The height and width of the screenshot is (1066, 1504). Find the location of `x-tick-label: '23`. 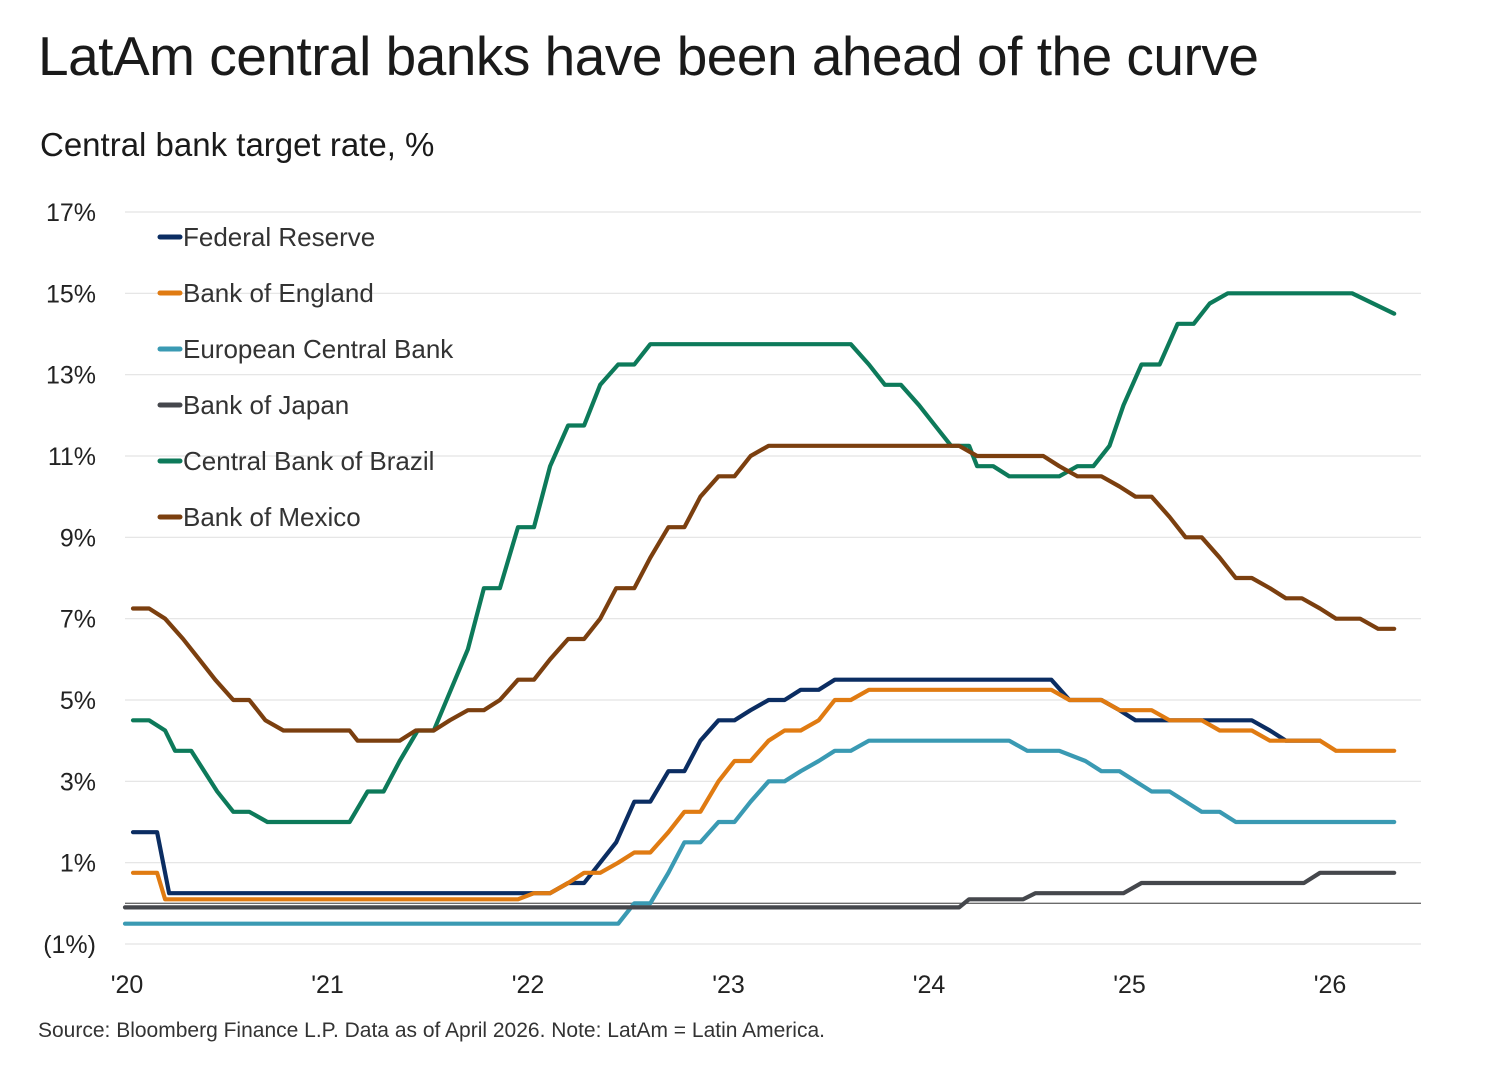

x-tick-label: '23 is located at coordinates (728, 985).